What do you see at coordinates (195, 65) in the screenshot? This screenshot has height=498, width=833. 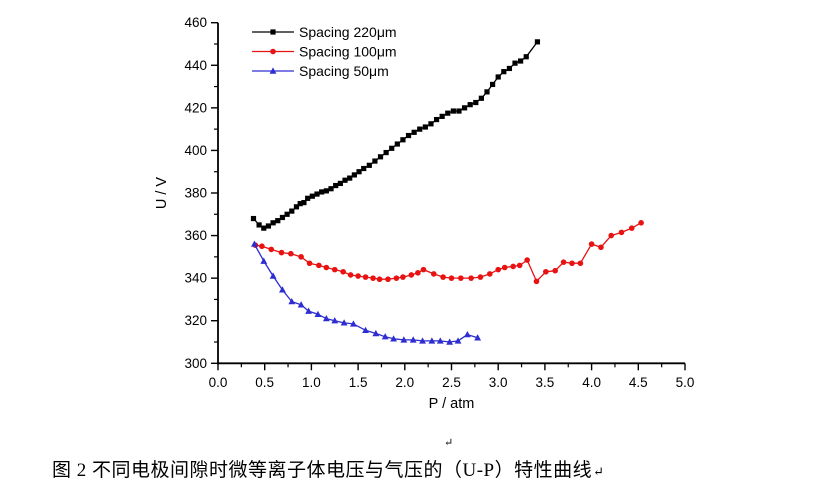 I see `y-tick-label: 440` at bounding box center [195, 65].